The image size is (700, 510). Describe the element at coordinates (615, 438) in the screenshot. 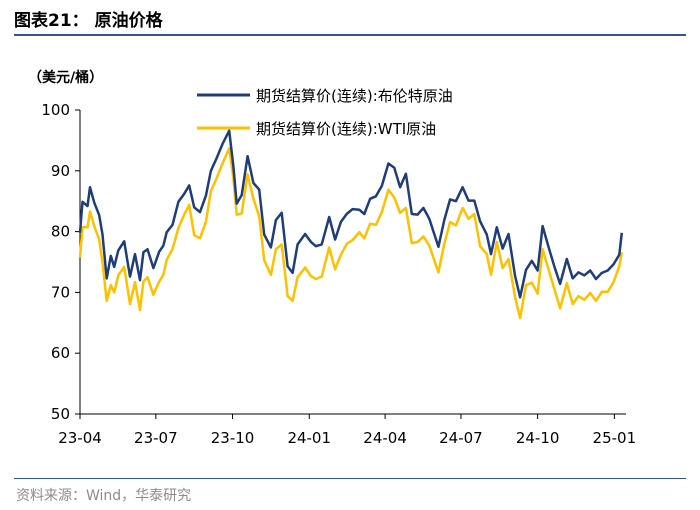

I see `x-tick-label: 25-01` at that location.